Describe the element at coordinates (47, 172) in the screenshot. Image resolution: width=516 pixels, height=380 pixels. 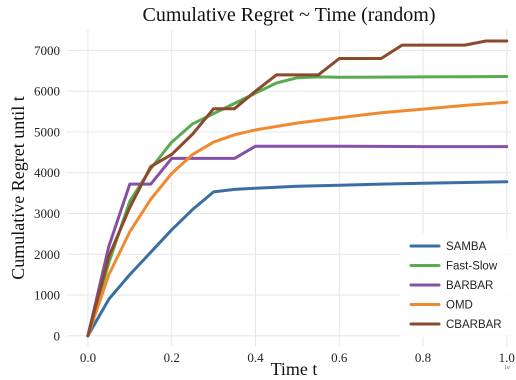
I see `y-tick-label: 4000` at that location.